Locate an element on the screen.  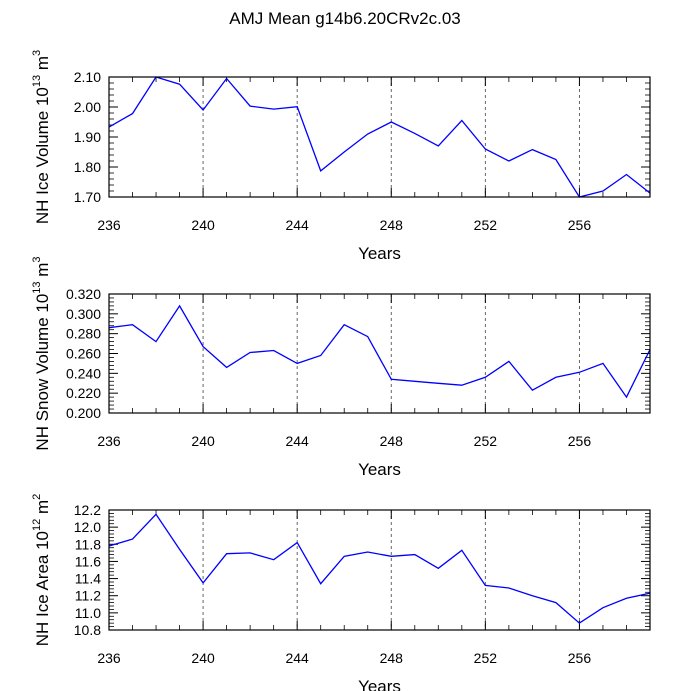
y-tick-label: 0.220 is located at coordinates (83, 393).